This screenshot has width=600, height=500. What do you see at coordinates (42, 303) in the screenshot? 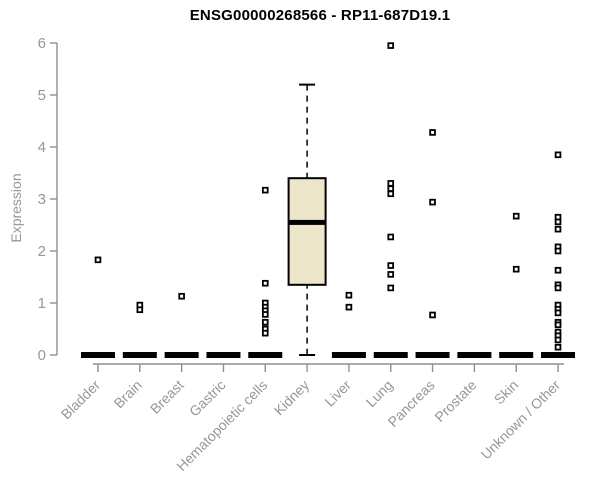
I see `y-tick-label: 1` at bounding box center [42, 303].